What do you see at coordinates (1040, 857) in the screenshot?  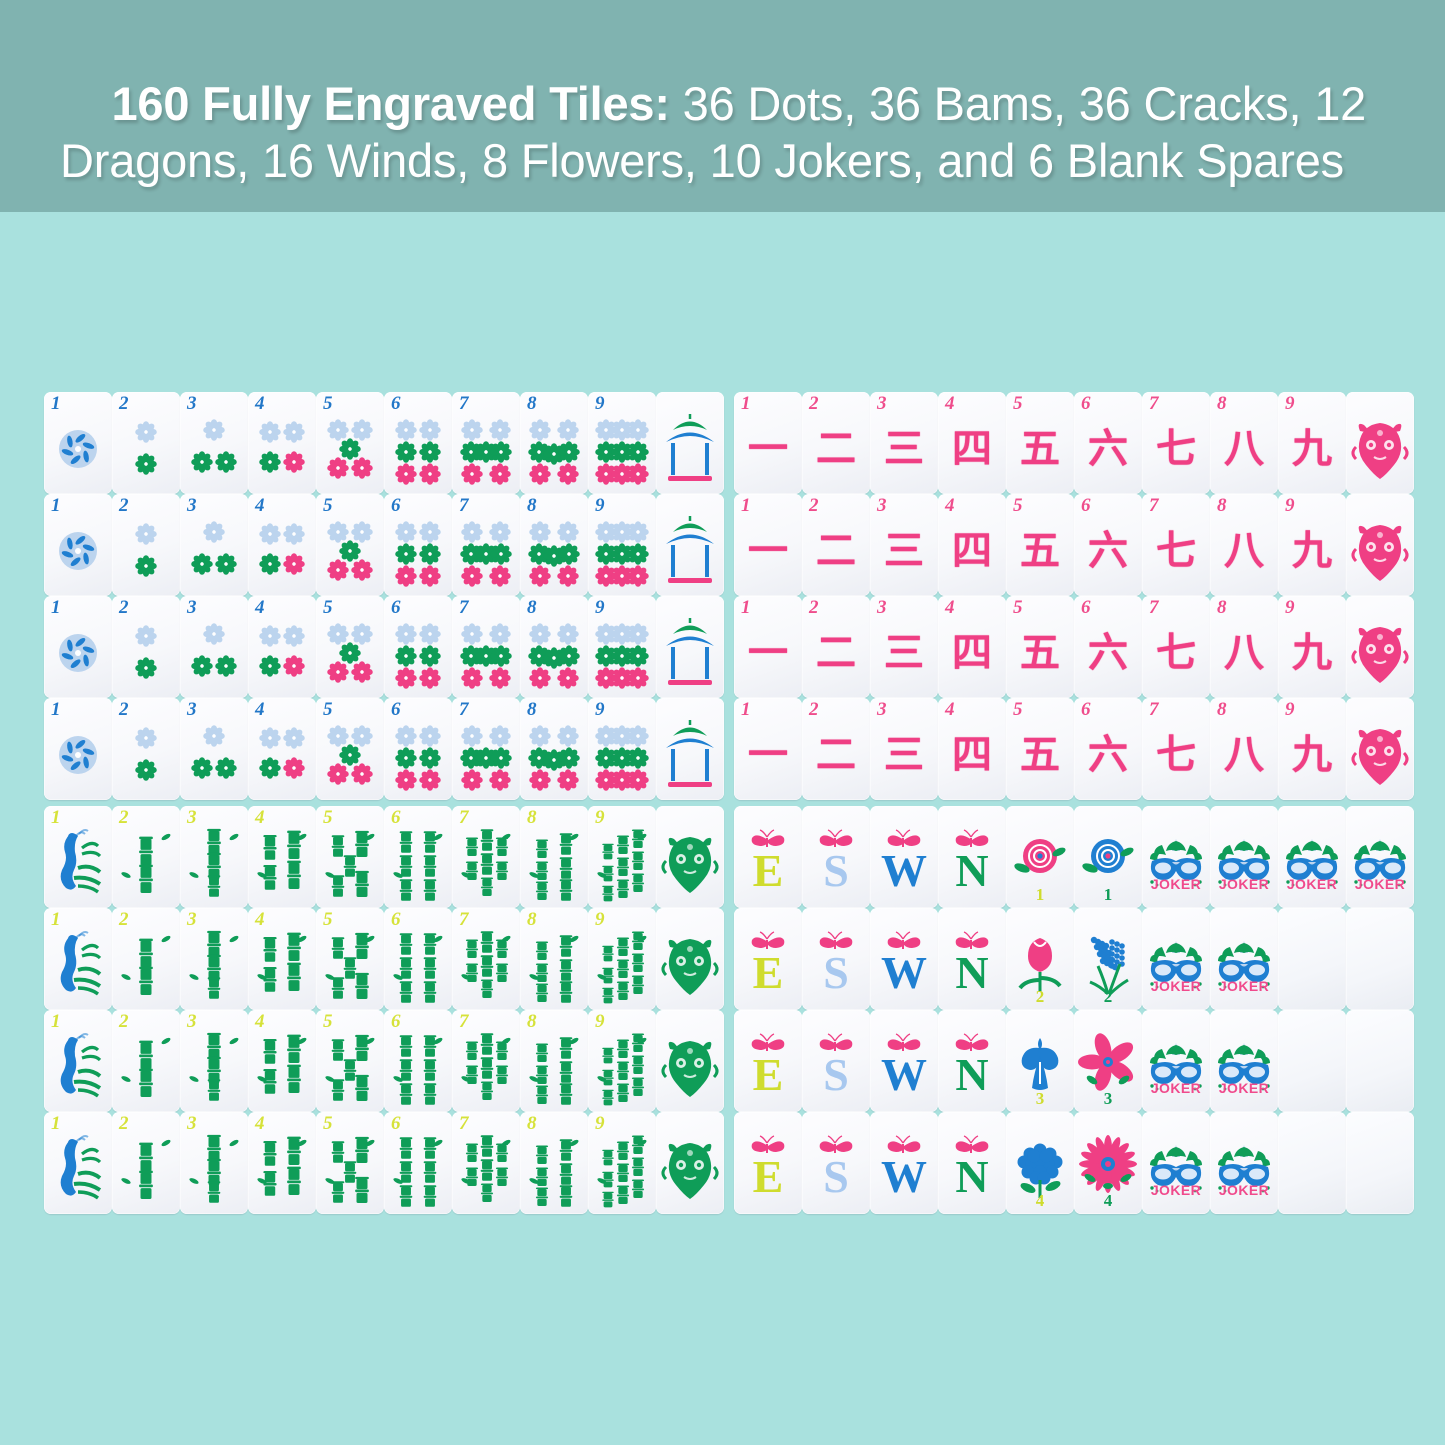 I see `flower-tile-a-1: 1` at bounding box center [1040, 857].